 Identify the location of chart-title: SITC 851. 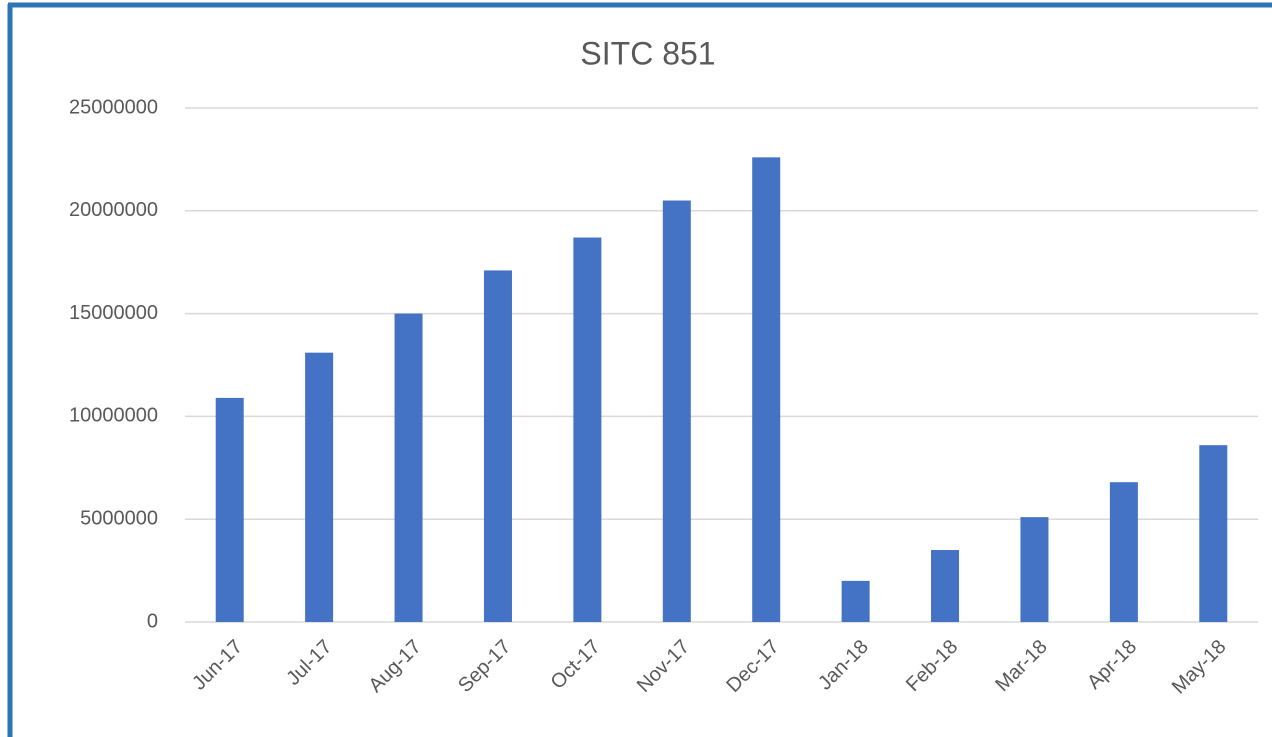
(647, 53).